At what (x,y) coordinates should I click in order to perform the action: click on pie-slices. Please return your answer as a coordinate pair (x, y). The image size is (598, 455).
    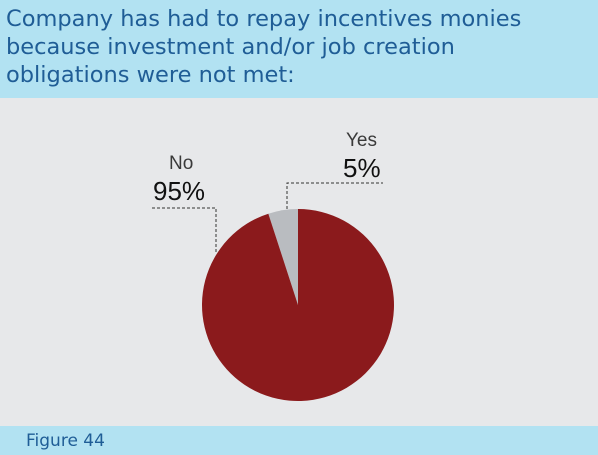
    Looking at the image, I should click on (298, 305).